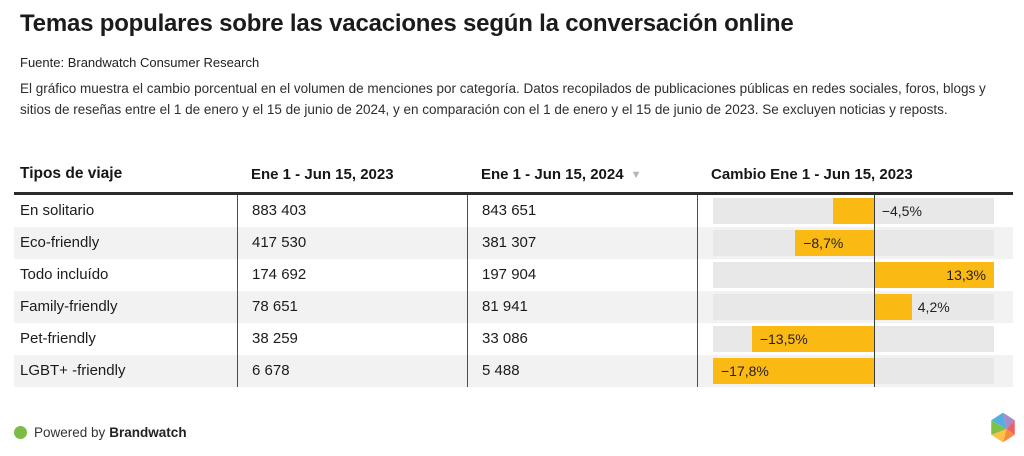 Image resolution: width=1024 pixels, height=456 pixels. Describe the element at coordinates (636, 174) in the screenshot. I see `sort-desc-icon: ▼` at that location.